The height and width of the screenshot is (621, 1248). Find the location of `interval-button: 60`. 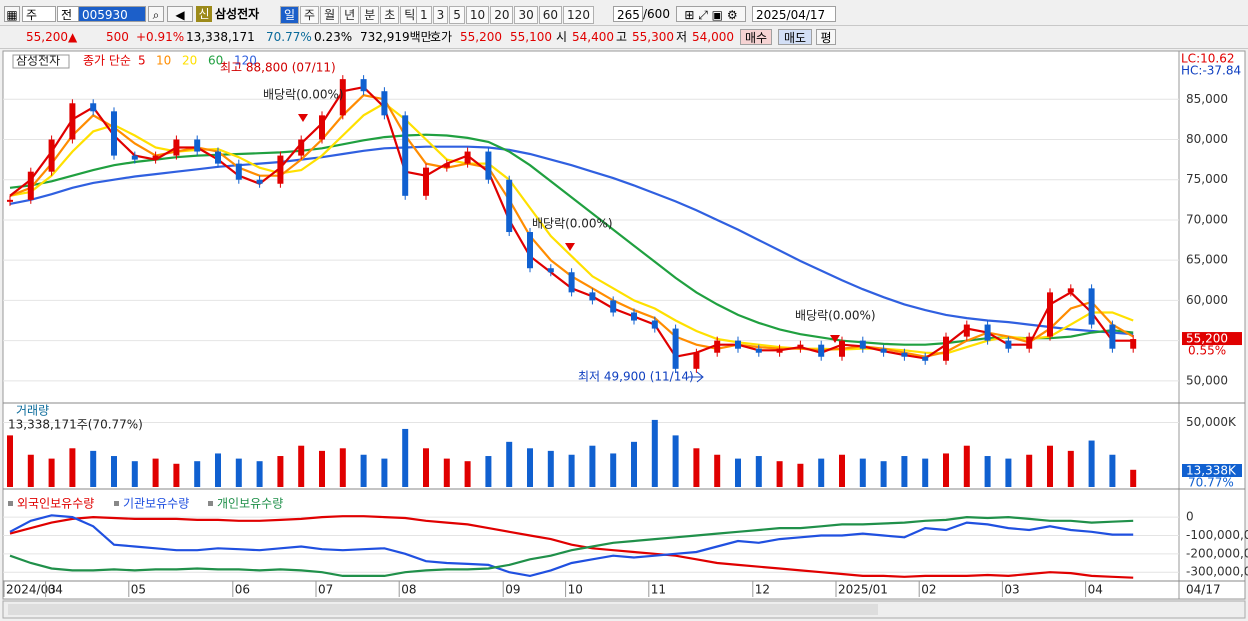

interval-button: 60 is located at coordinates (550, 15).